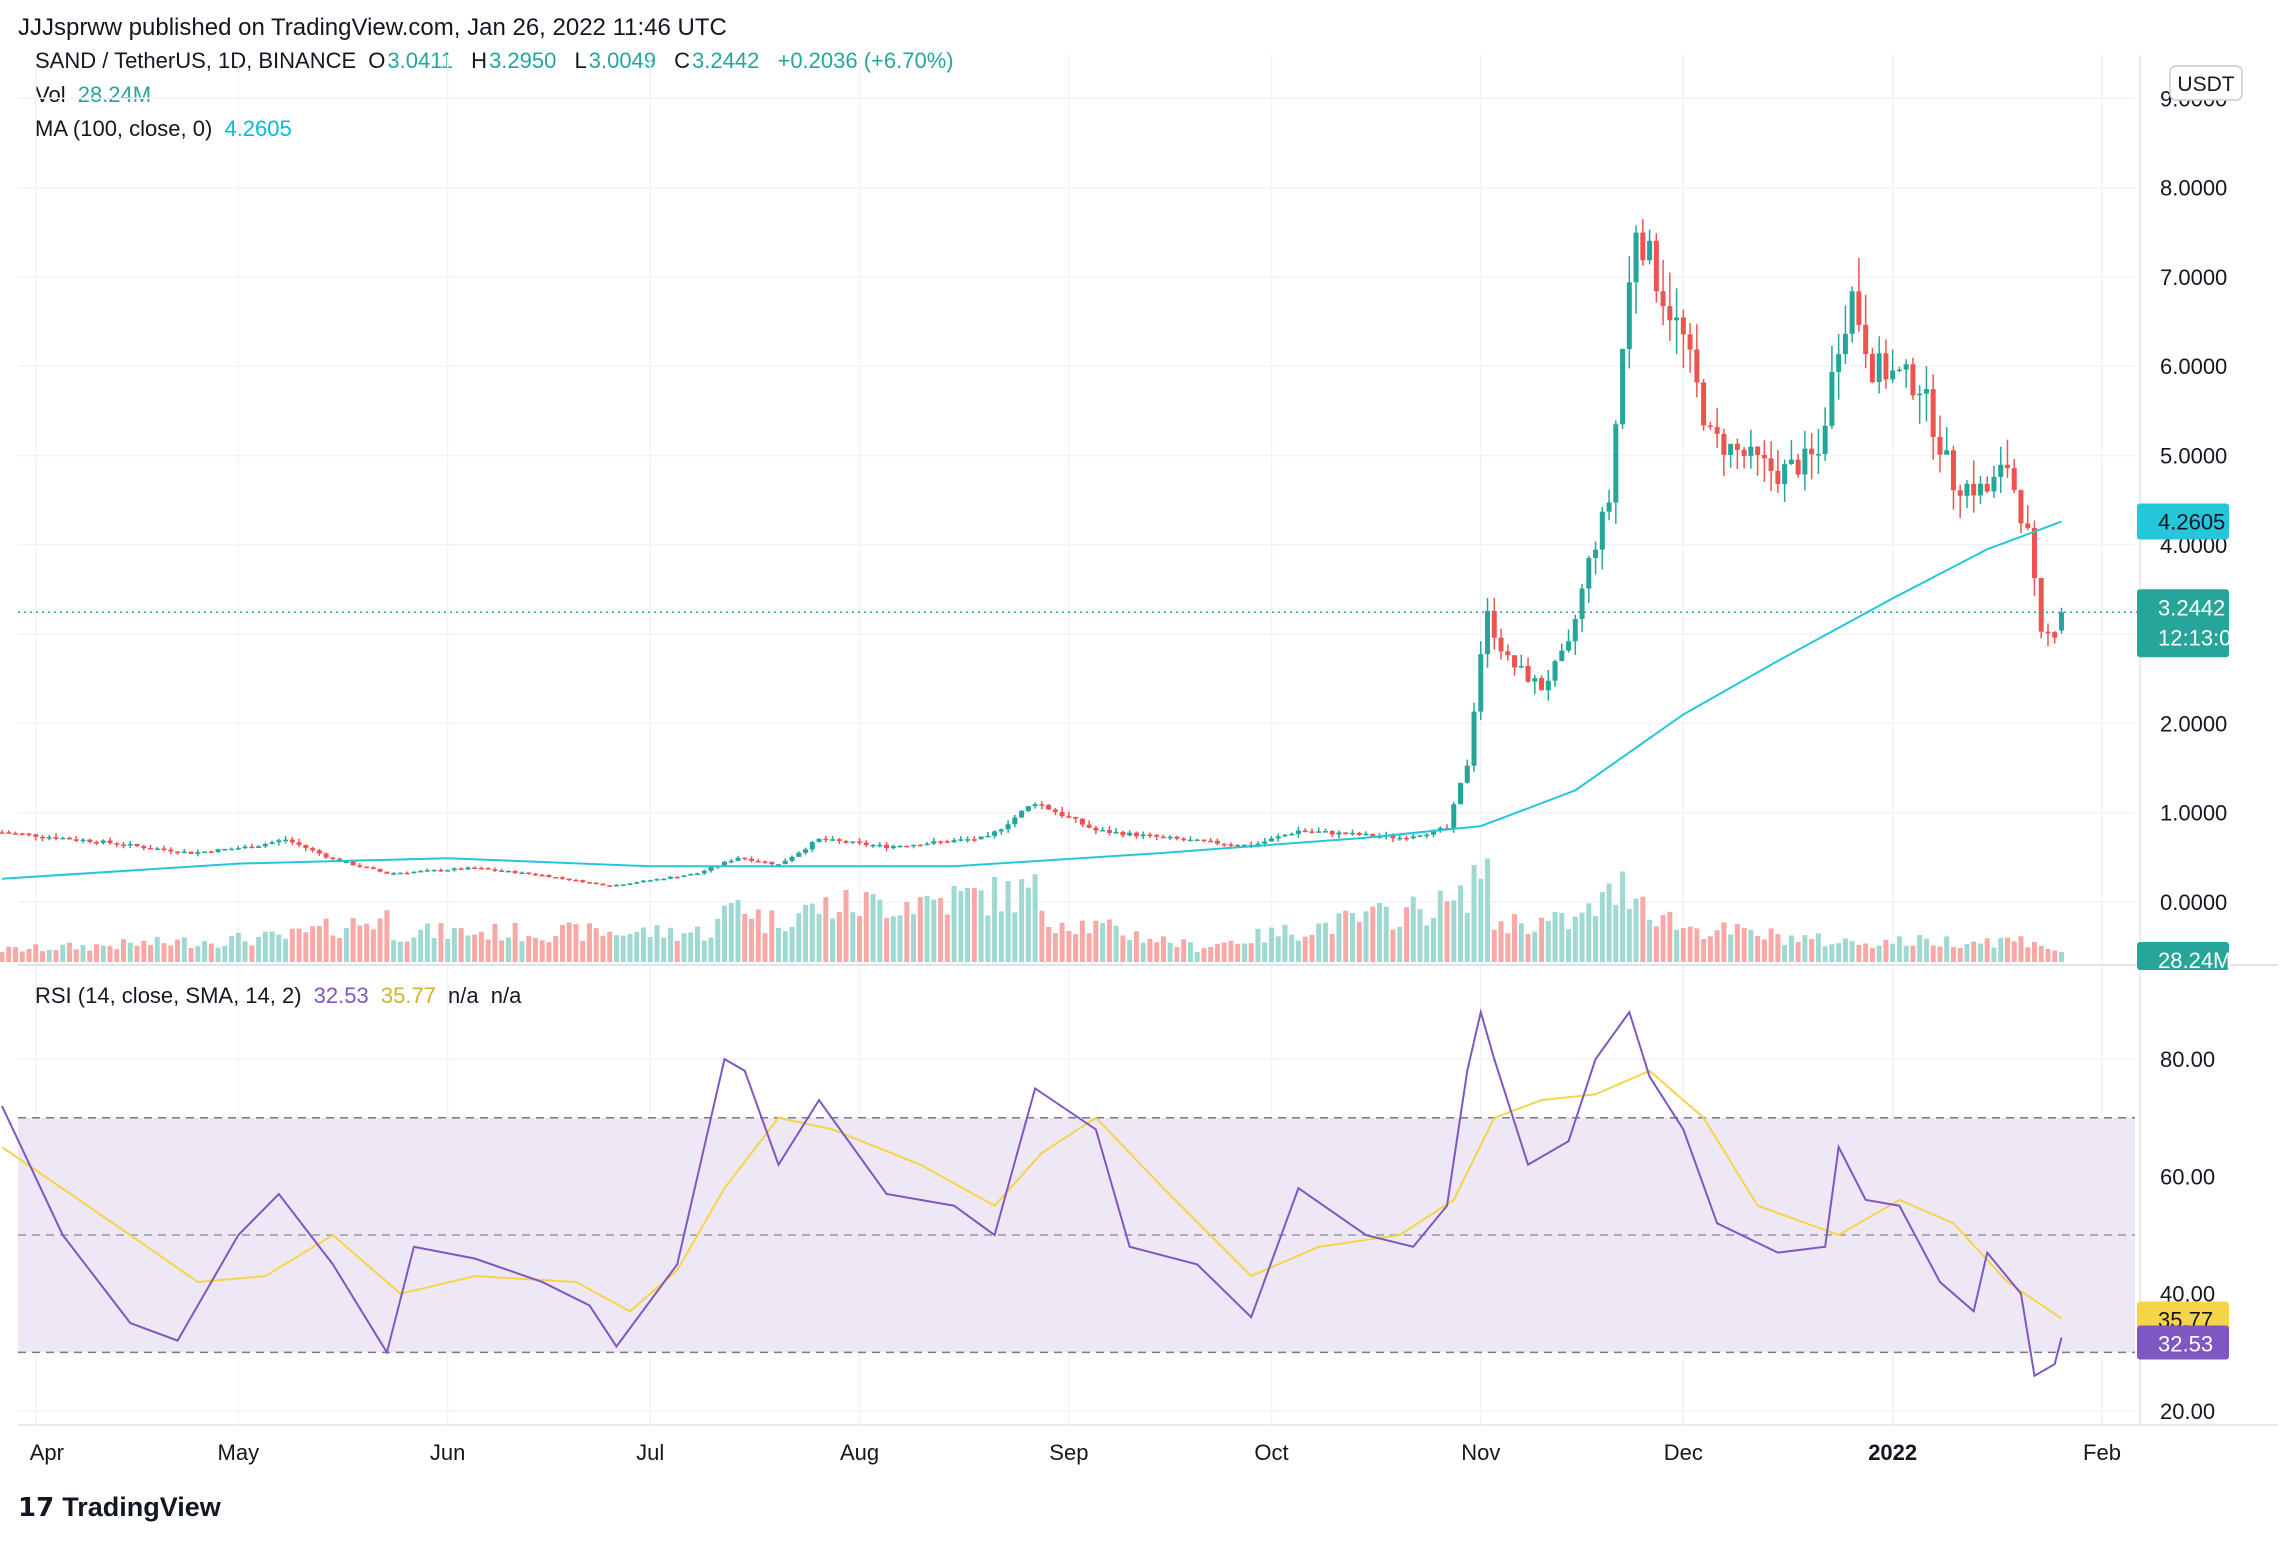 This screenshot has height=1546, width=2292. Describe the element at coordinates (196, 60) in the screenshot. I see `symbol-name: SAND / TetherUS, 1D, BINANCE` at that location.